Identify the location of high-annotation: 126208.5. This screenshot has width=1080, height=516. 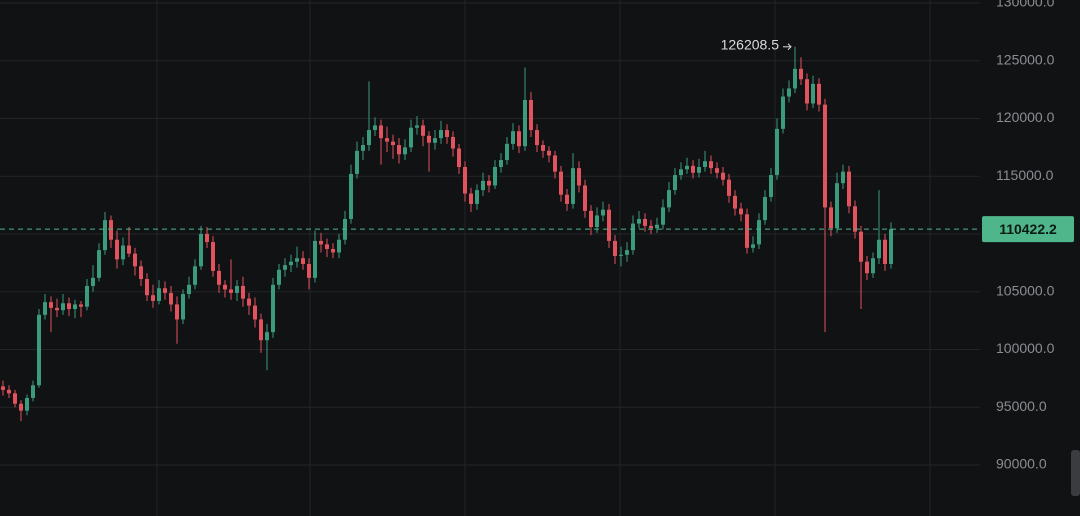
(750, 44).